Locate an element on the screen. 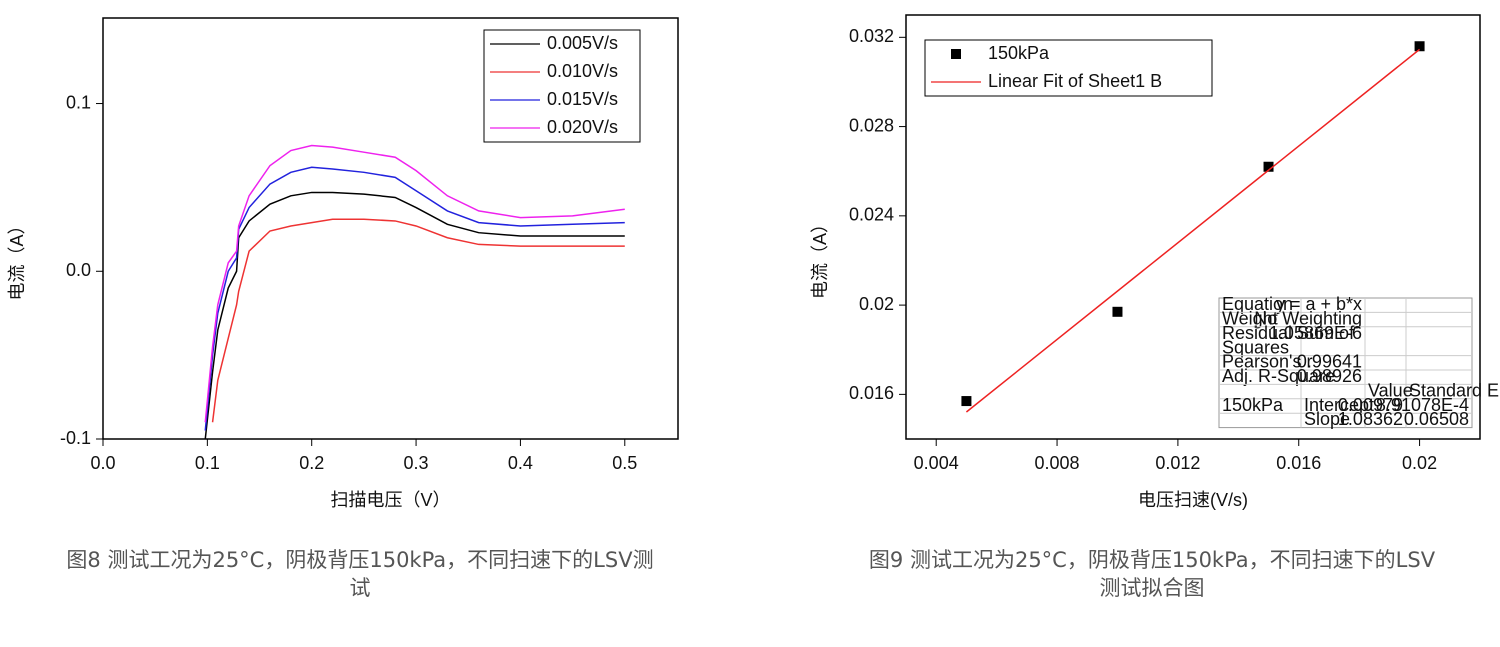 This screenshot has width=1500, height=647. y-tick-label: 0.1 is located at coordinates (78, 102).